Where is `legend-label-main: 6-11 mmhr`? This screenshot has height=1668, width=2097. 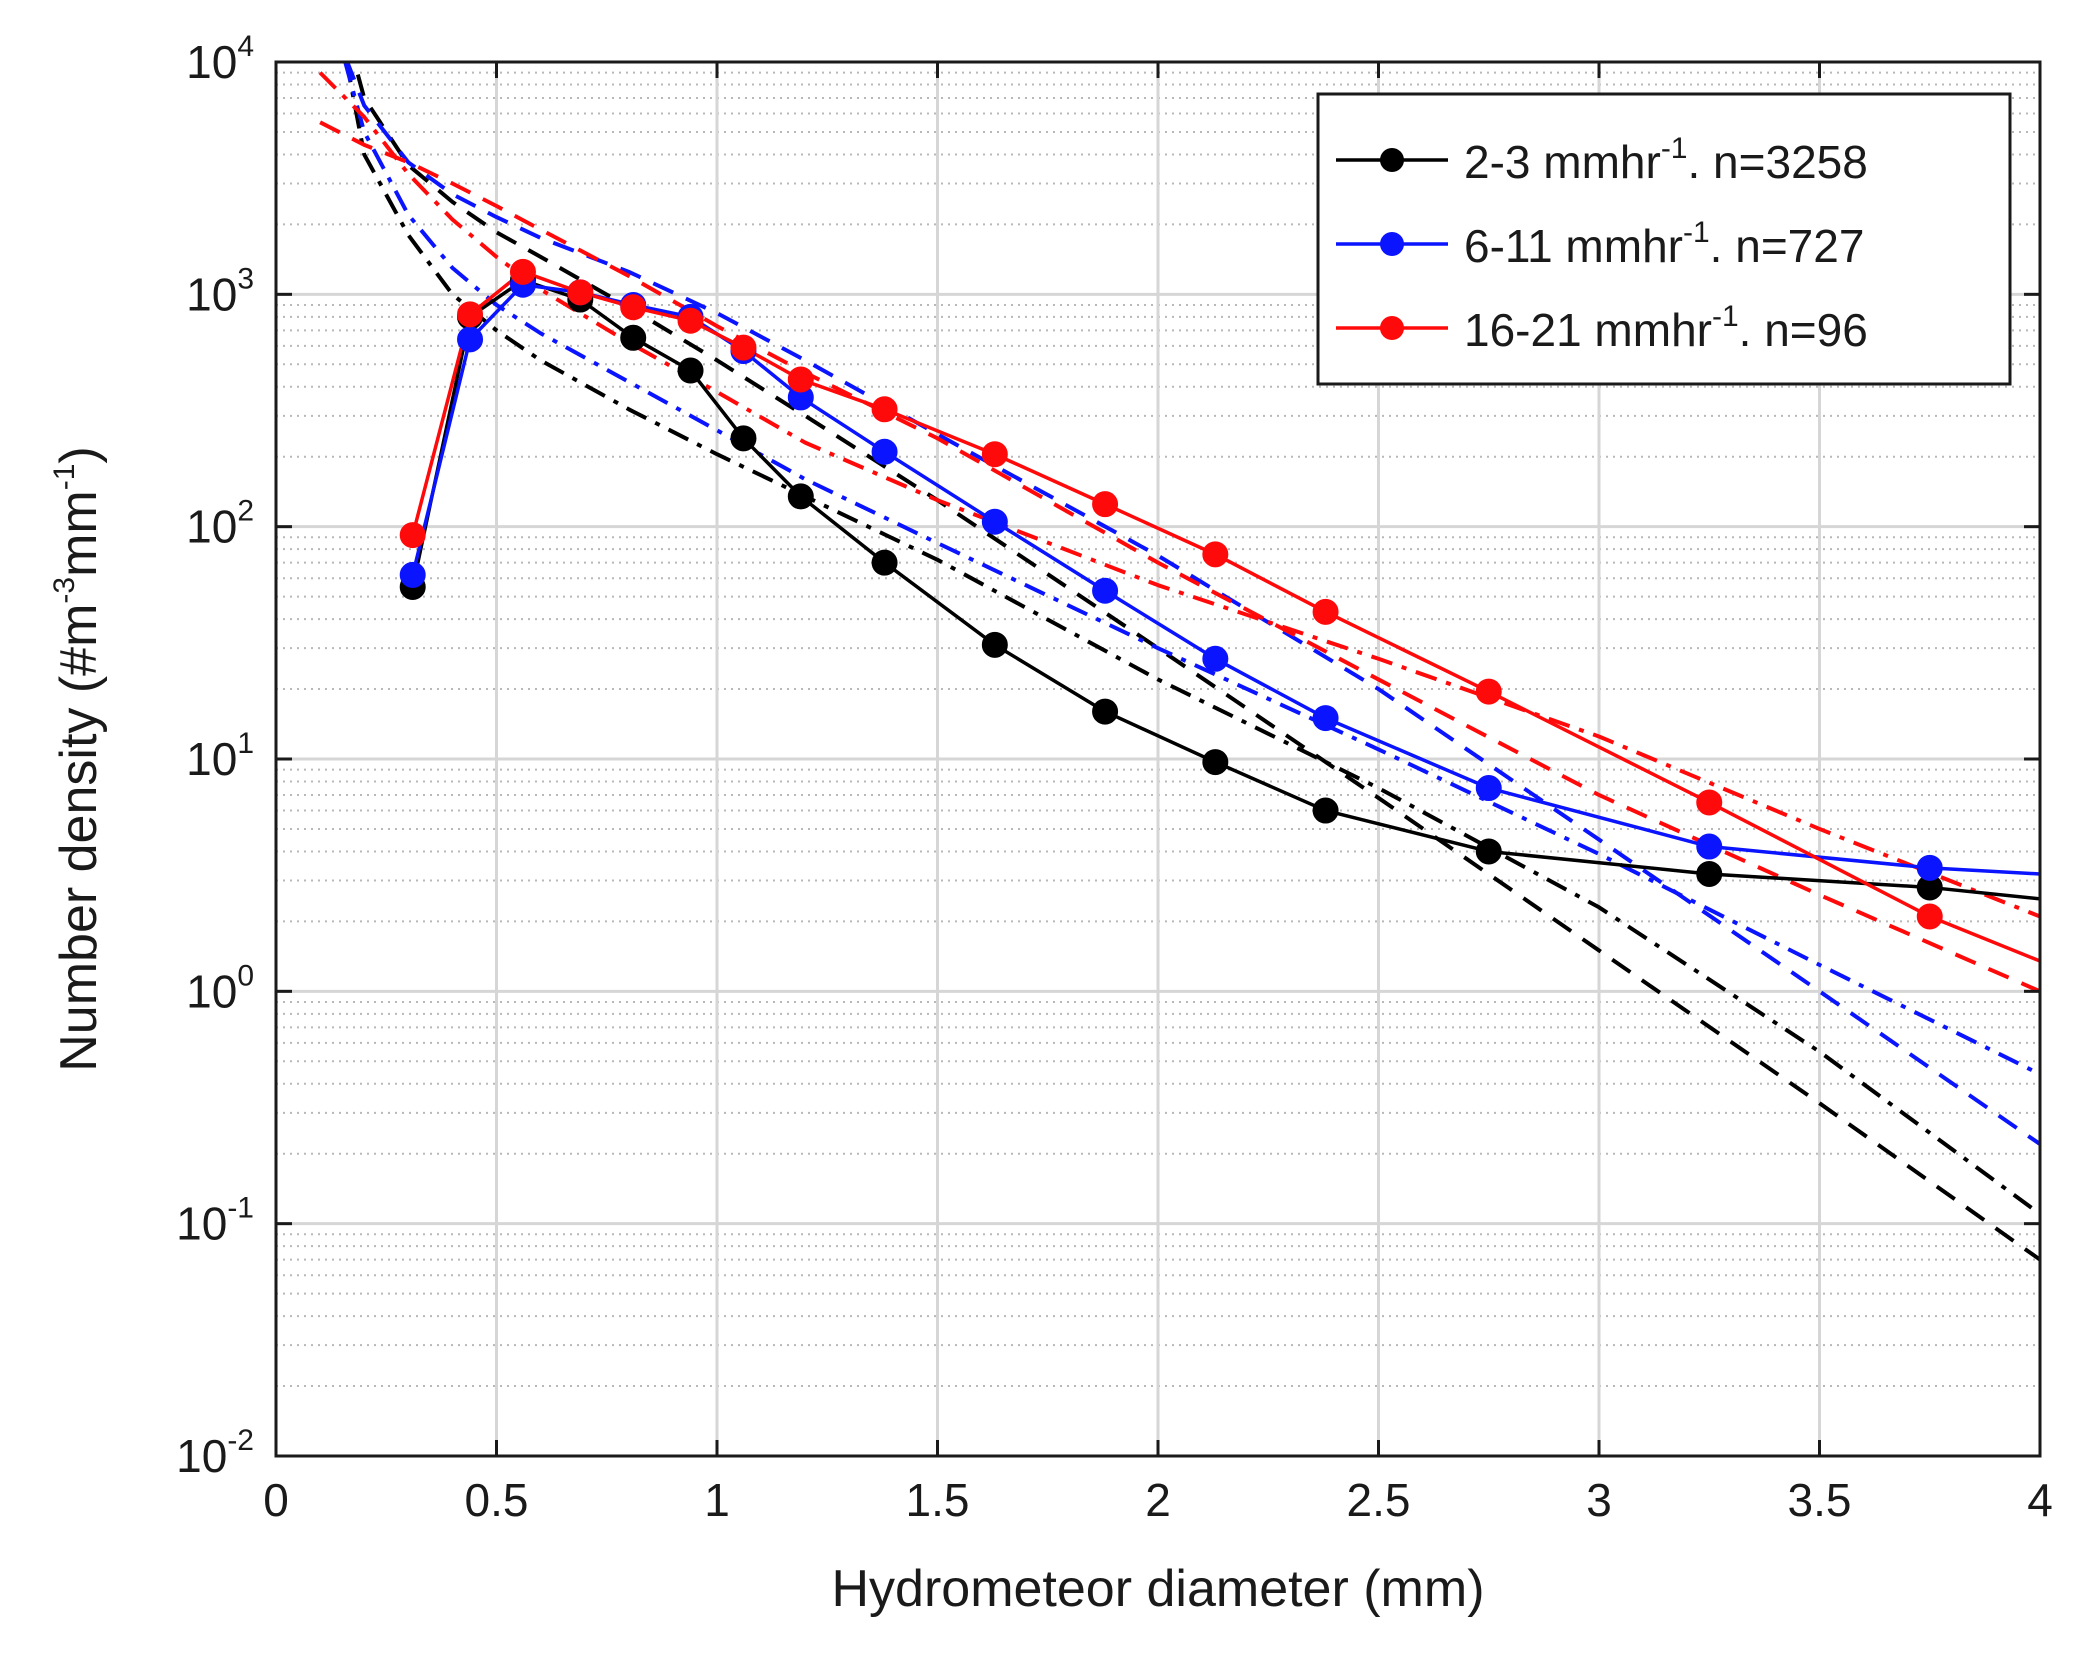
legend-label-main: 6-11 mmhr is located at coordinates (1573, 246).